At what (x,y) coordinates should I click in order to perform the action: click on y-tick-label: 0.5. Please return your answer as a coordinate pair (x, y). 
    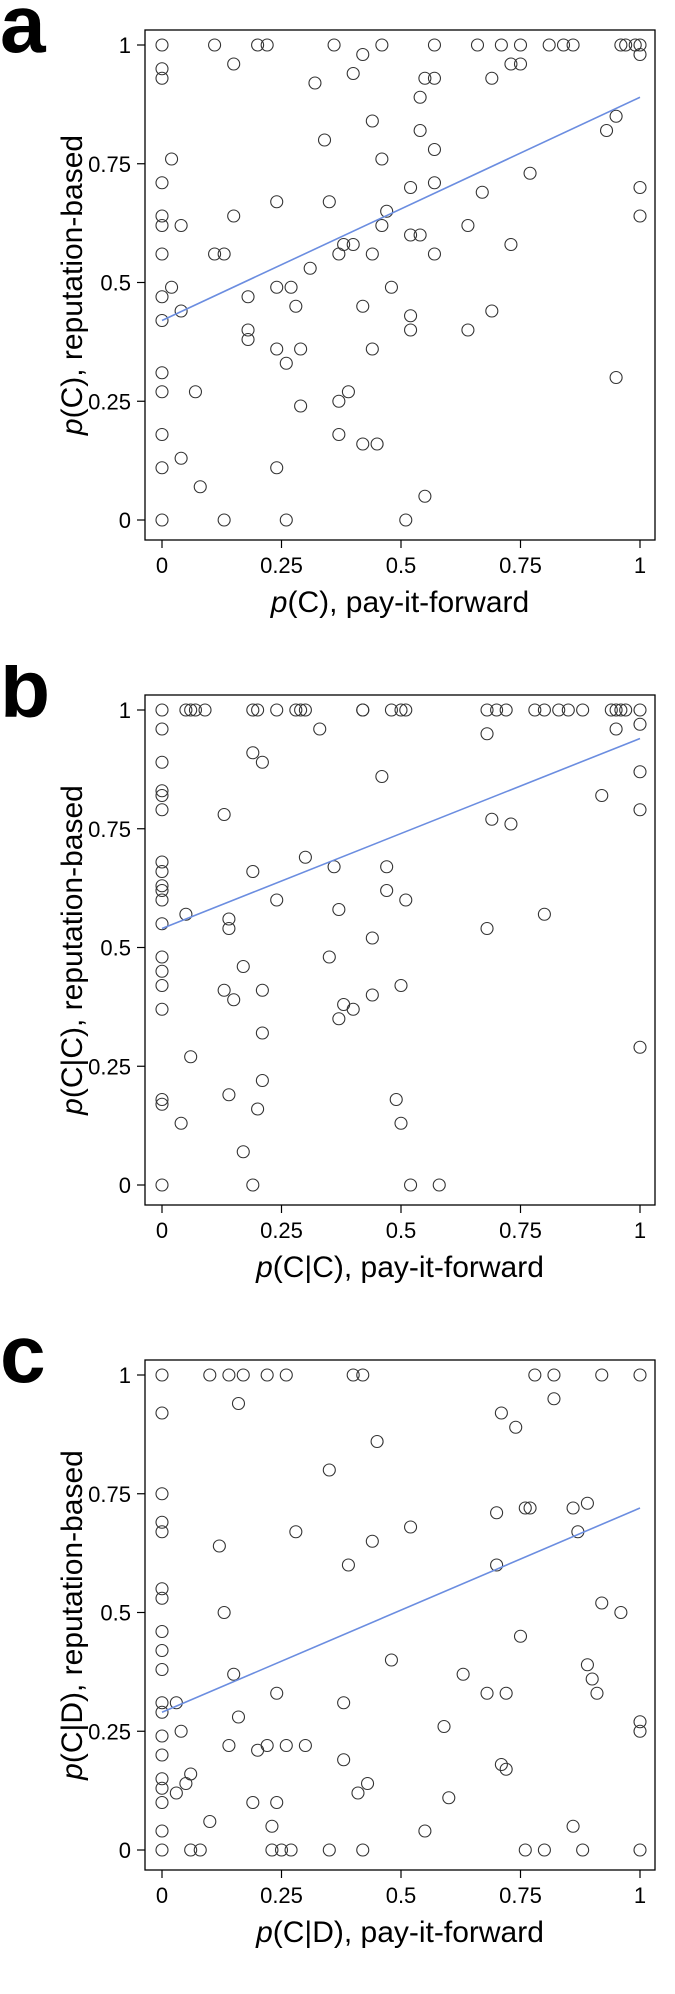
    Looking at the image, I should click on (115, 283).